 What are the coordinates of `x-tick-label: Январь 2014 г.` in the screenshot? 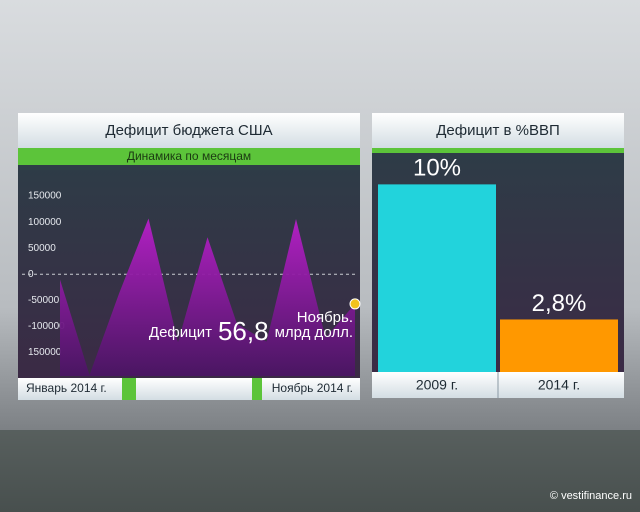 It's located at (66, 388).